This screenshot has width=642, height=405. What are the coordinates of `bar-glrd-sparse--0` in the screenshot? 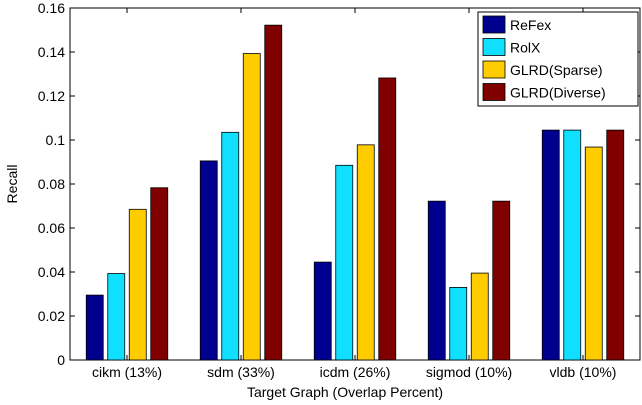 It's located at (137, 284).